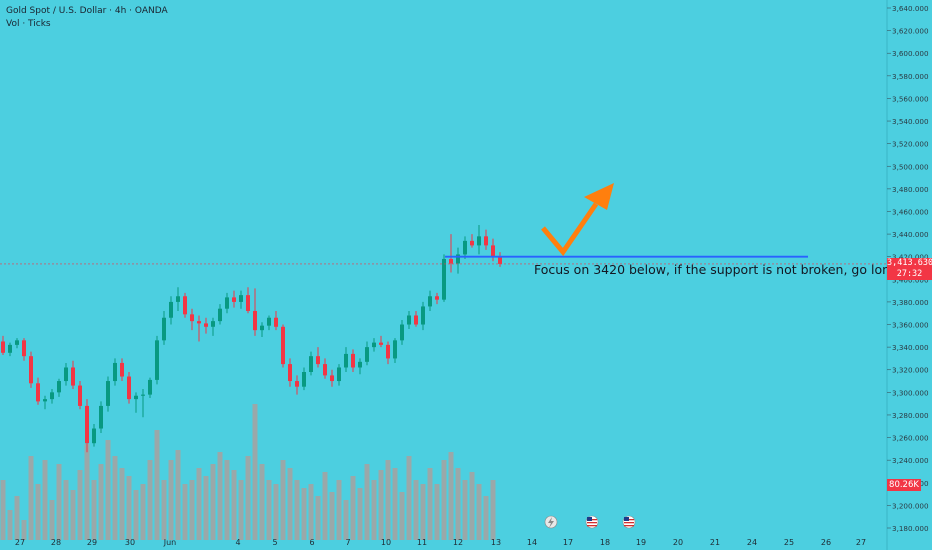 This screenshot has width=932, height=550. I want to click on symbol-legend: Gold Spot / U.S. Dollar · 4h · OANDA, so click(87, 11).